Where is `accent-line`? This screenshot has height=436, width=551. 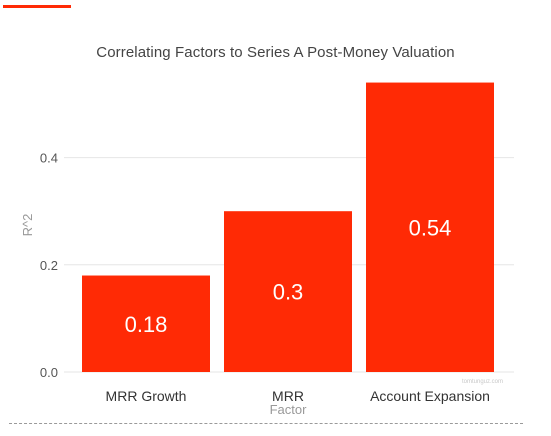
accent-line is located at coordinates (37, 6).